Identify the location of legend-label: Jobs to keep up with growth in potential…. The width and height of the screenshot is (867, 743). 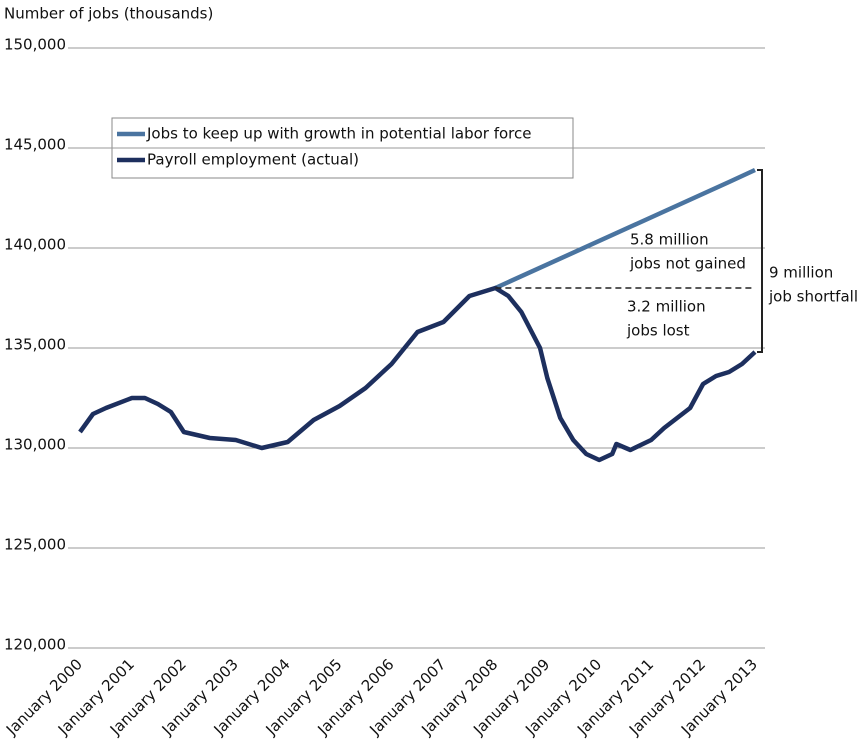
(338, 134).